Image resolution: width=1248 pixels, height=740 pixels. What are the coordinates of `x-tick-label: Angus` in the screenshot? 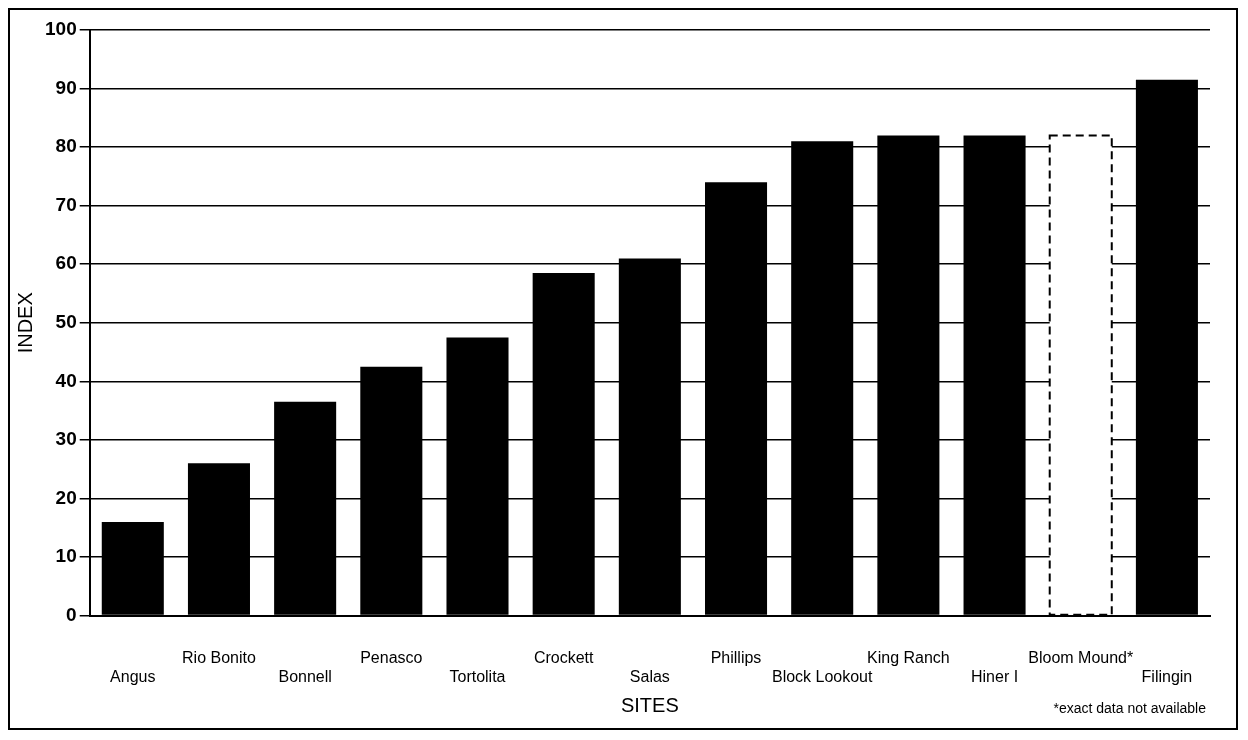 It's located at (133, 676).